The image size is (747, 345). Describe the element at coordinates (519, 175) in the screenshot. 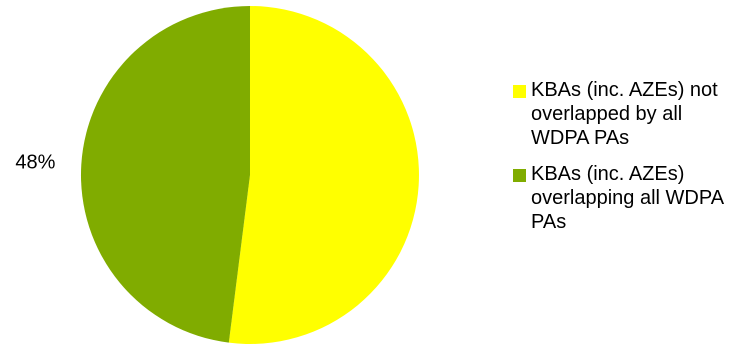

I see `legend-swatch-overlapping` at that location.